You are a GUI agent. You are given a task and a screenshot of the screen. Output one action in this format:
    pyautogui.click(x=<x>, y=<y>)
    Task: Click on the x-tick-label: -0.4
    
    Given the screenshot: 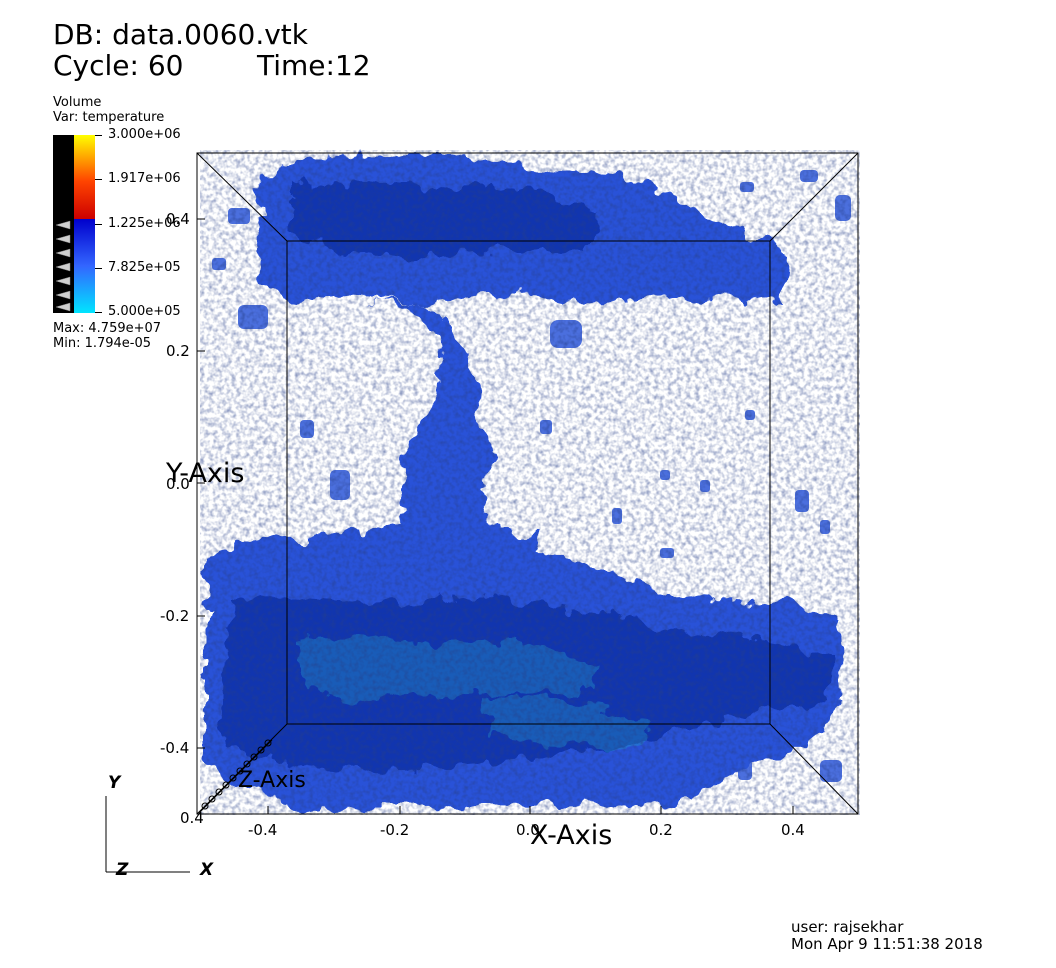 What is the action you would take?
    pyautogui.click(x=263, y=830)
    